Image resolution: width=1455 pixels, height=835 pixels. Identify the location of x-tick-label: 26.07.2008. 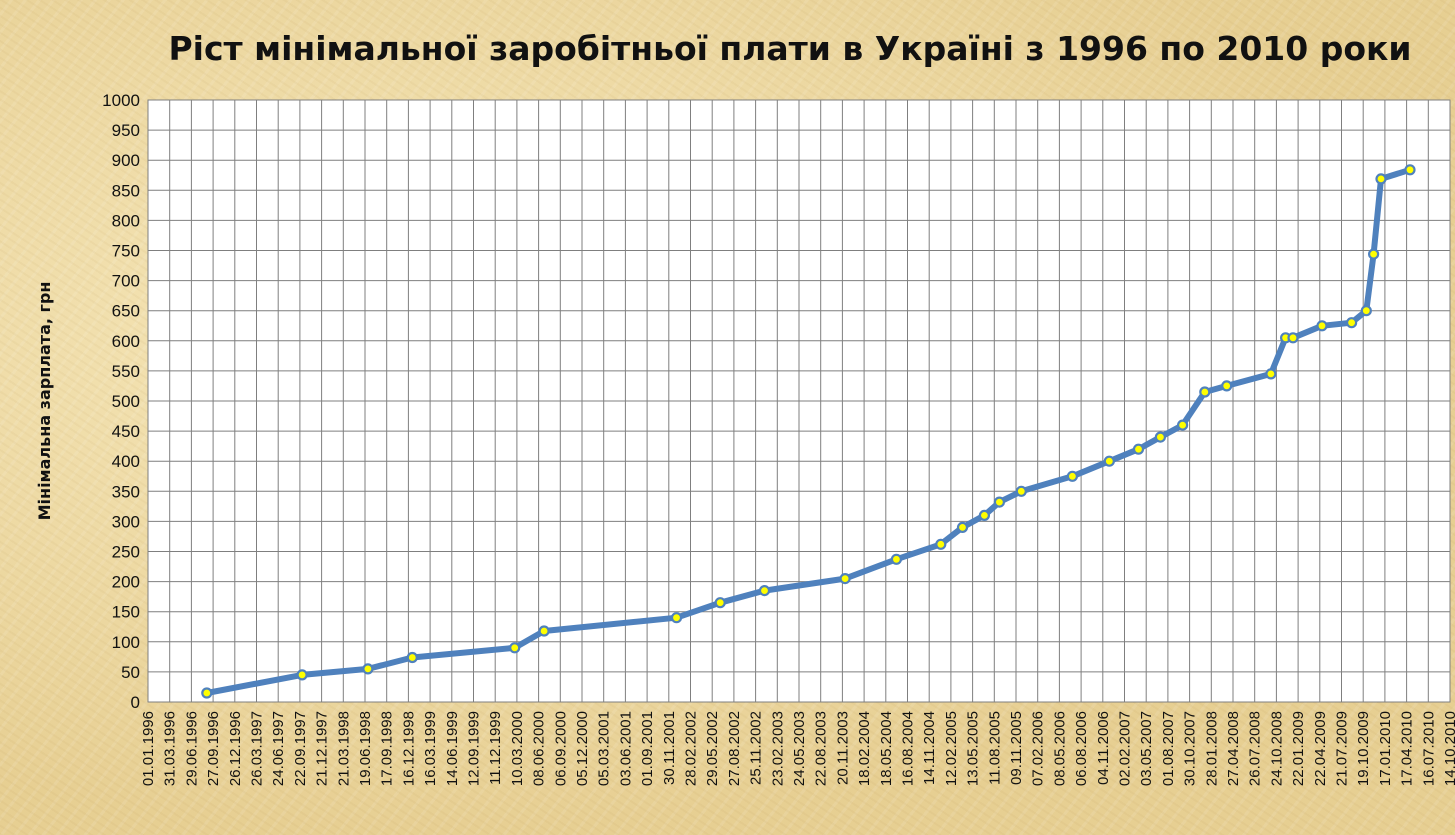
(1255, 748).